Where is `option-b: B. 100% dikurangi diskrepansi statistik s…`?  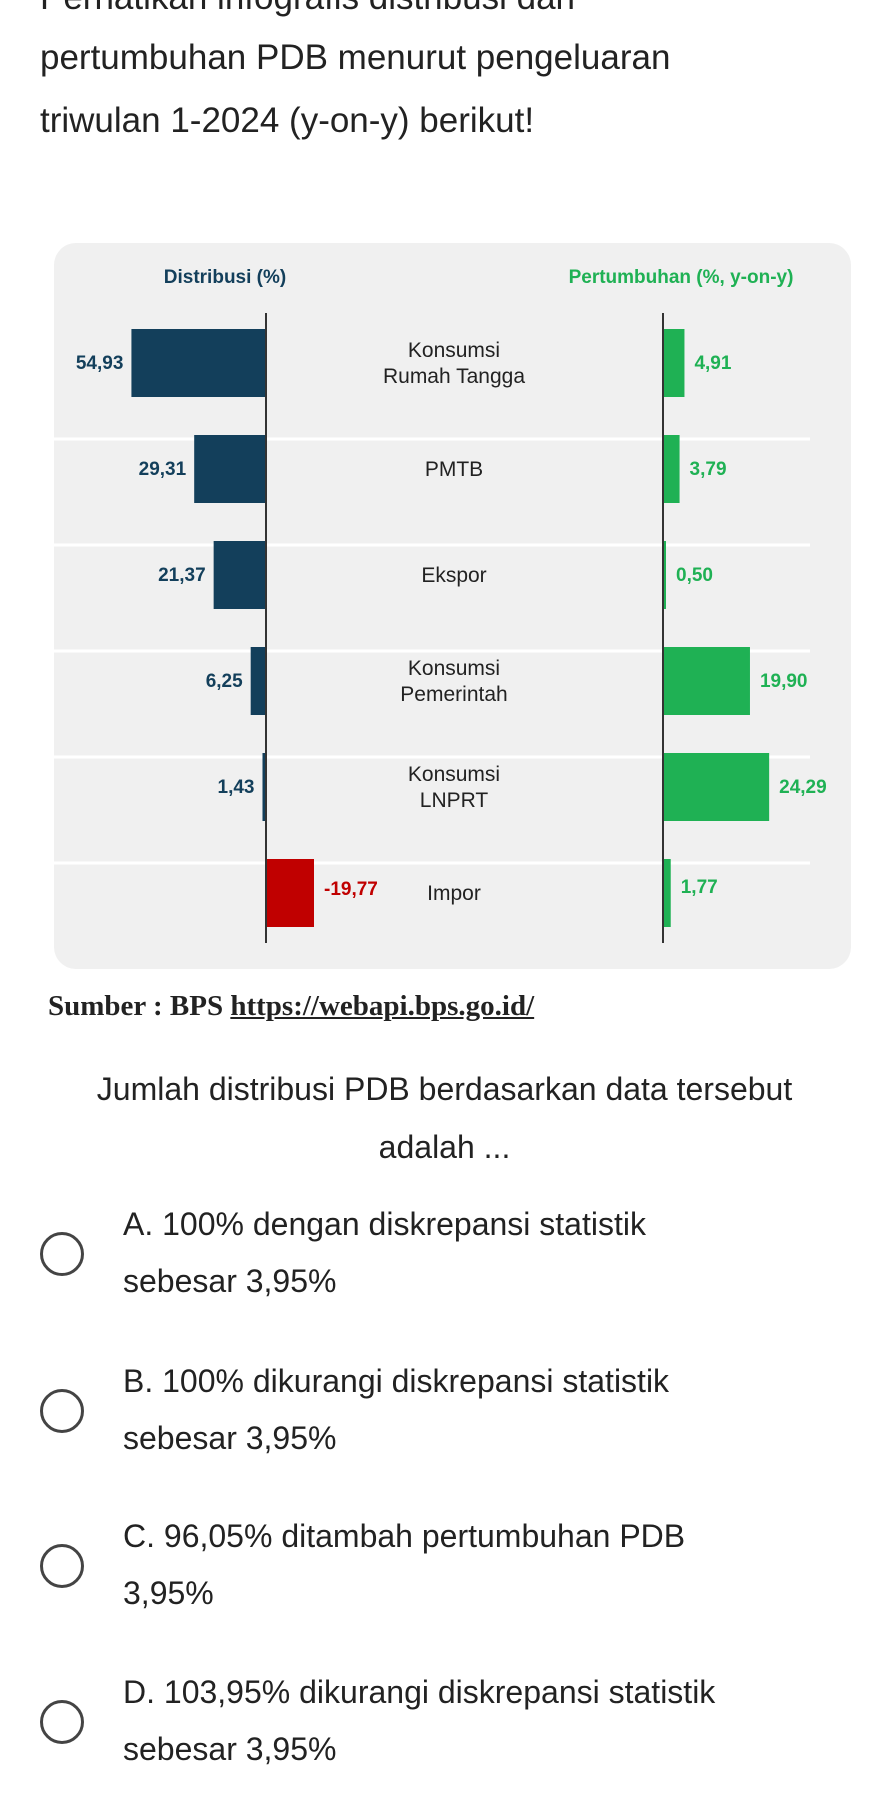 option-b: B. 100% dikurangi diskrepansi statistik s… is located at coordinates (444, 1418).